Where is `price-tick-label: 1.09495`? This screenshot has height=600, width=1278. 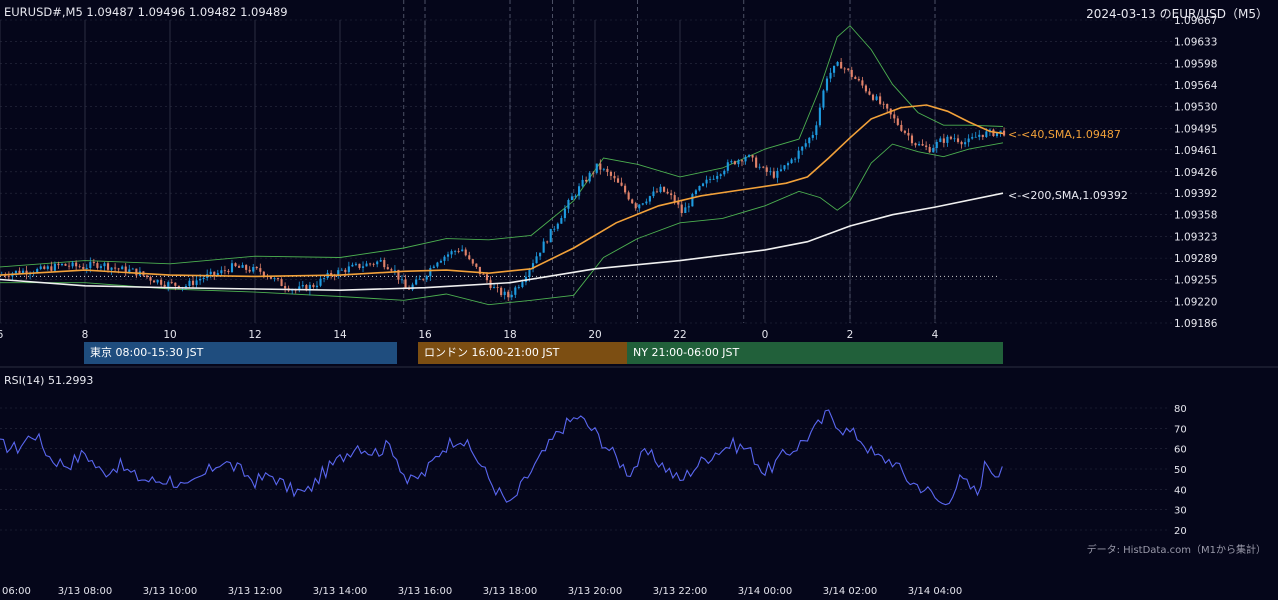
price-tick-label: 1.09495 is located at coordinates (1195, 129).